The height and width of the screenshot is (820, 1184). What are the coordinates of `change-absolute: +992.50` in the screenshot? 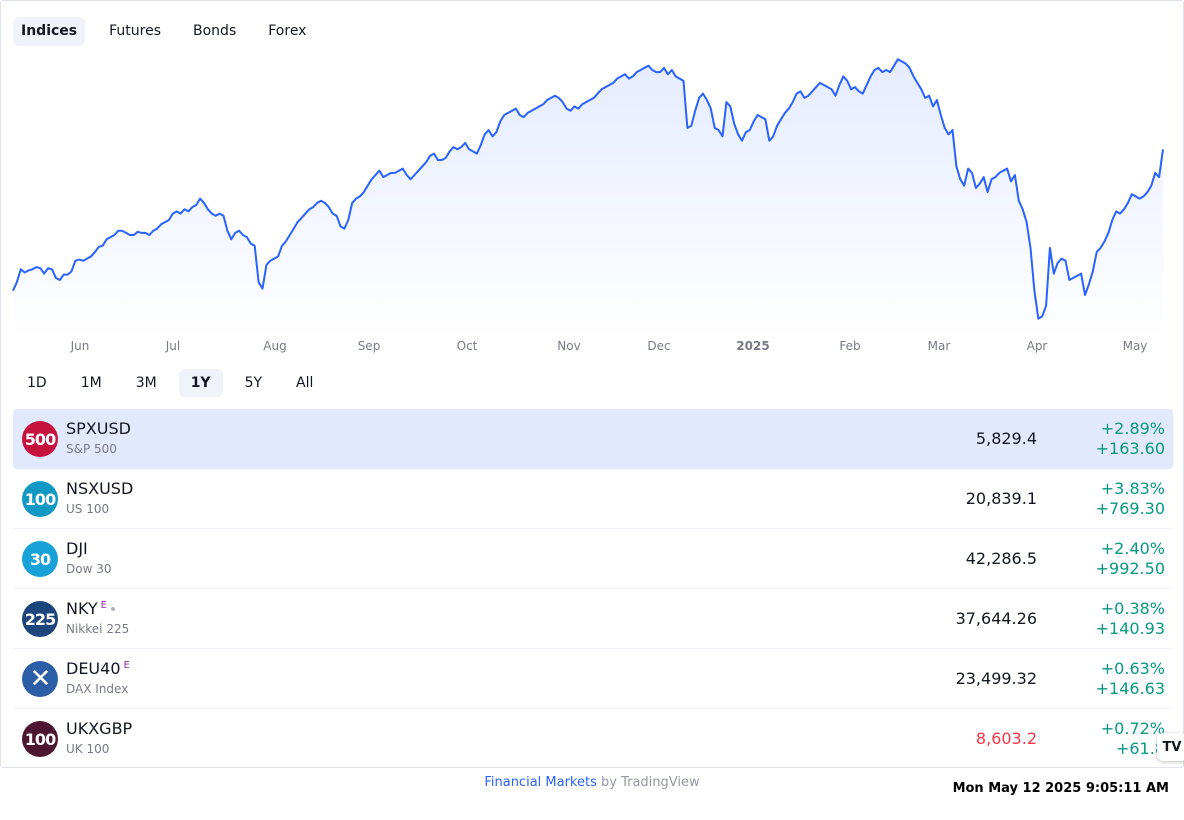 It's located at (1130, 568).